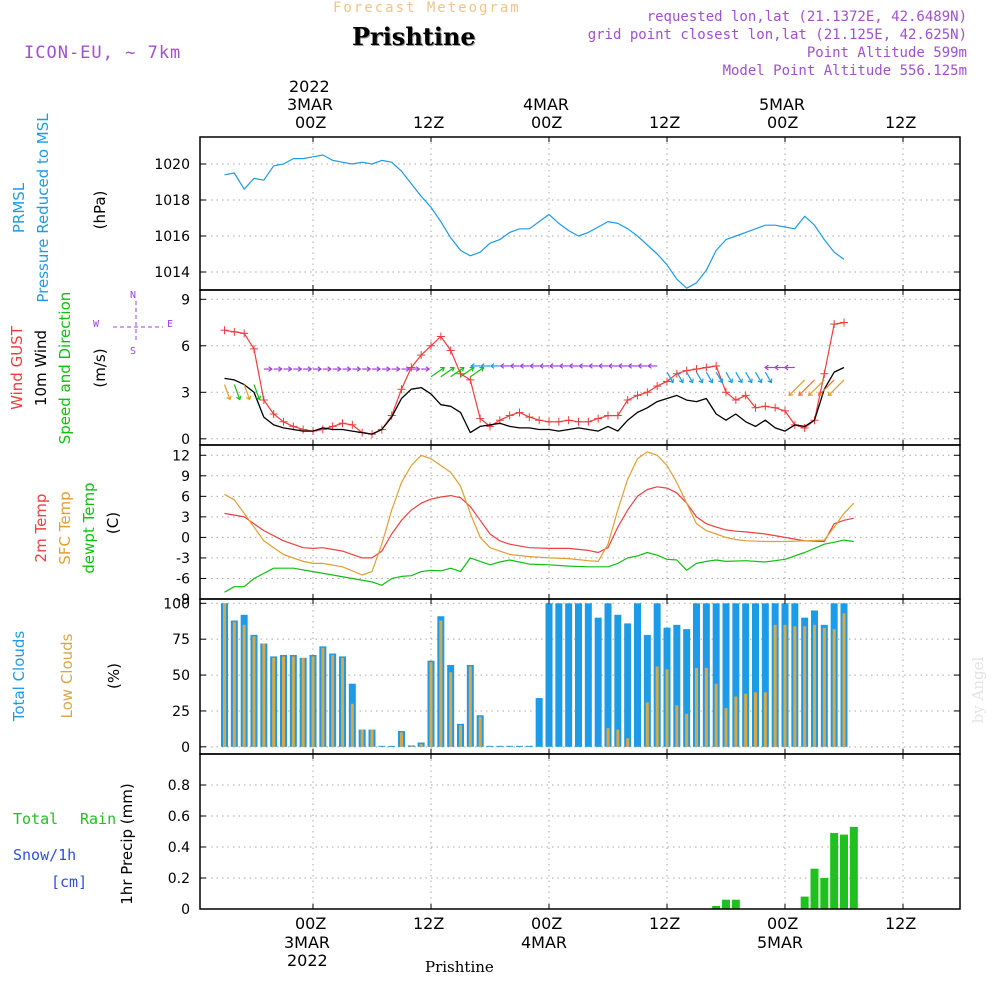 The width and height of the screenshot is (1000, 1000). I want to click on compass-w: W, so click(96, 324).